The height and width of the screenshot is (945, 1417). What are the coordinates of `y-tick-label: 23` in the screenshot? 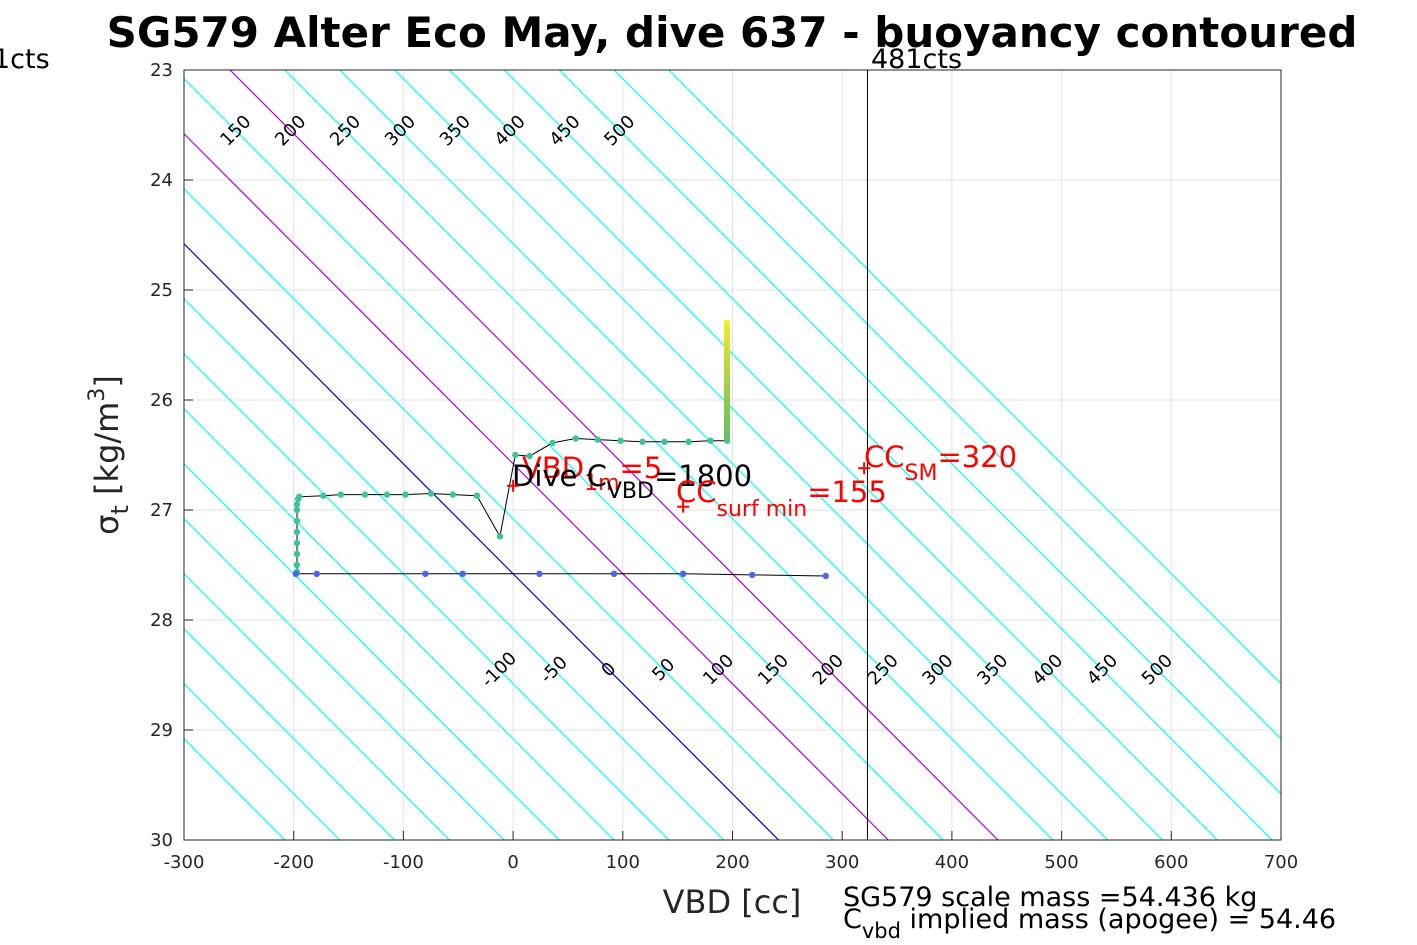 It's located at (161, 70).